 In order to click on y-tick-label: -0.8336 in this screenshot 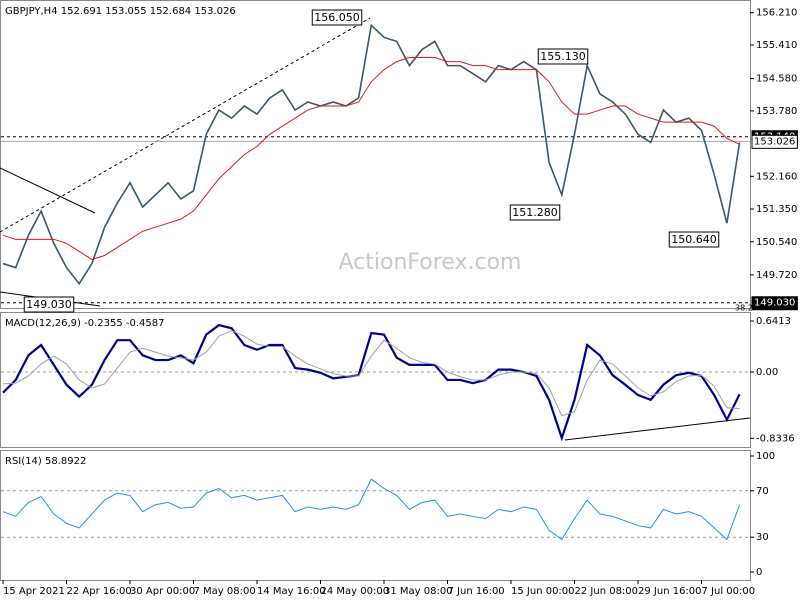, I will do `click(775, 438)`.